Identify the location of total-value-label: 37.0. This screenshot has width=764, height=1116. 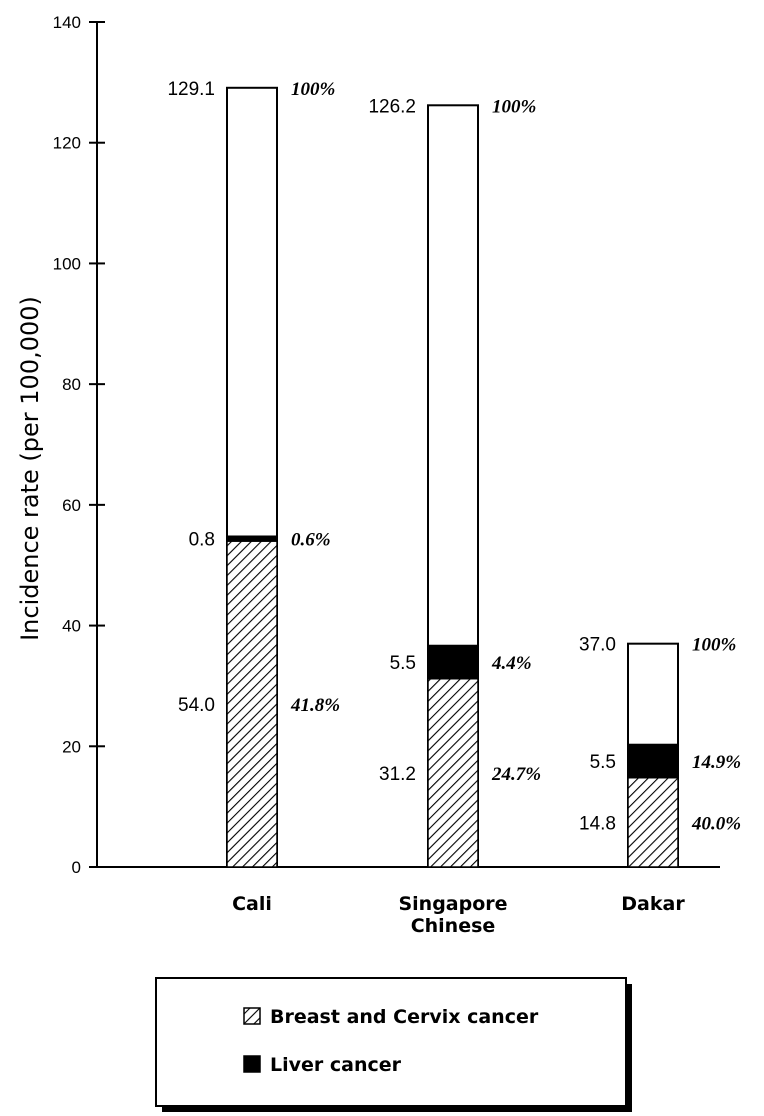
(597, 645).